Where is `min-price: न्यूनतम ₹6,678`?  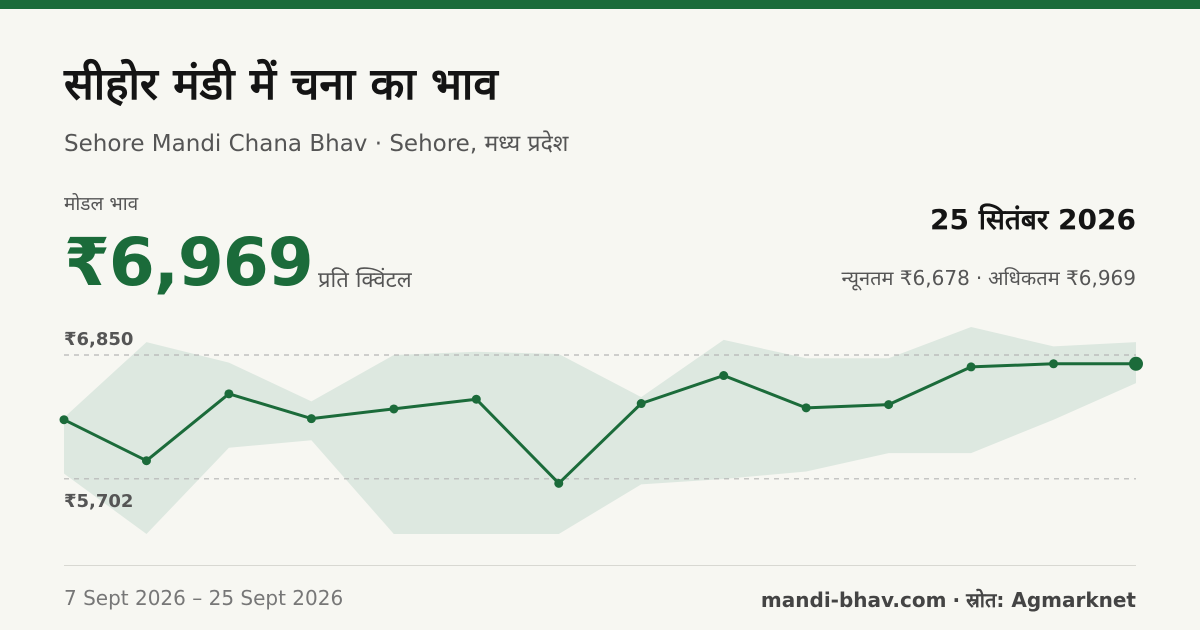
min-price: न्यूनतम ₹6,678 is located at coordinates (905, 278).